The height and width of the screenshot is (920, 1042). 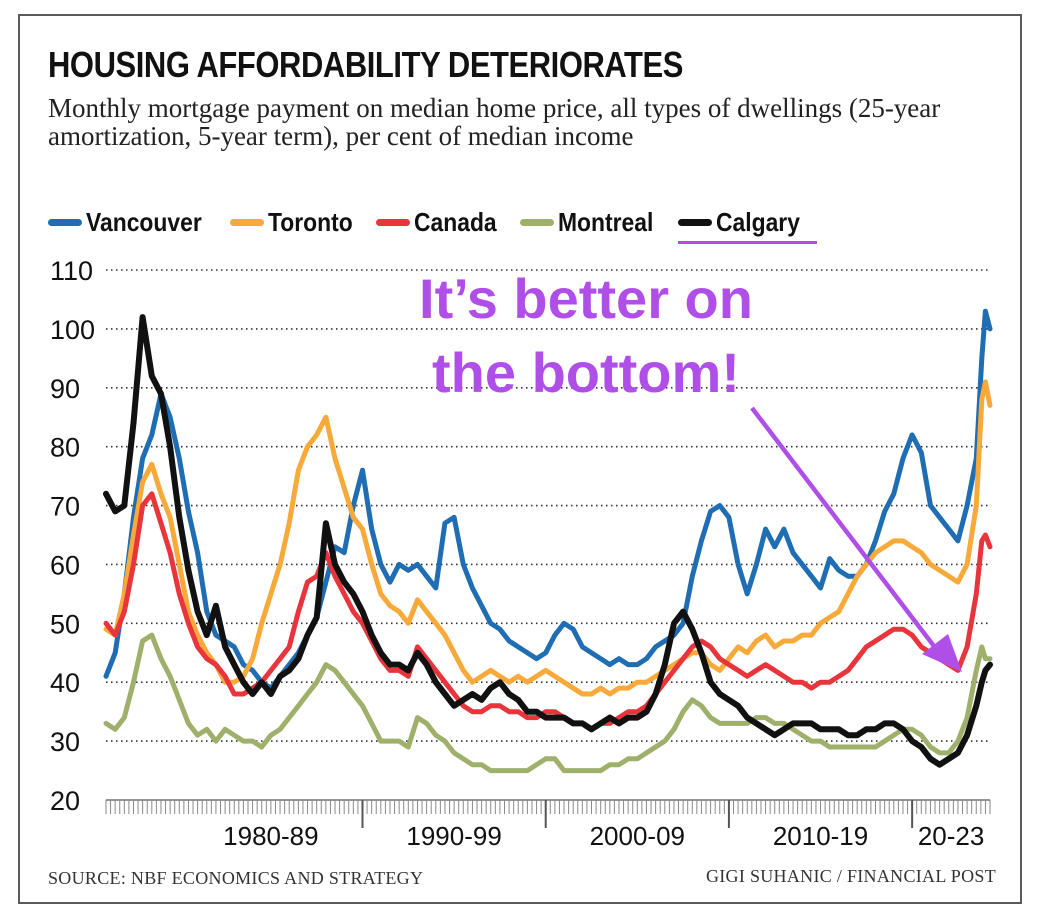 What do you see at coordinates (951, 836) in the screenshot?
I see `x-group-label: 20-23` at bounding box center [951, 836].